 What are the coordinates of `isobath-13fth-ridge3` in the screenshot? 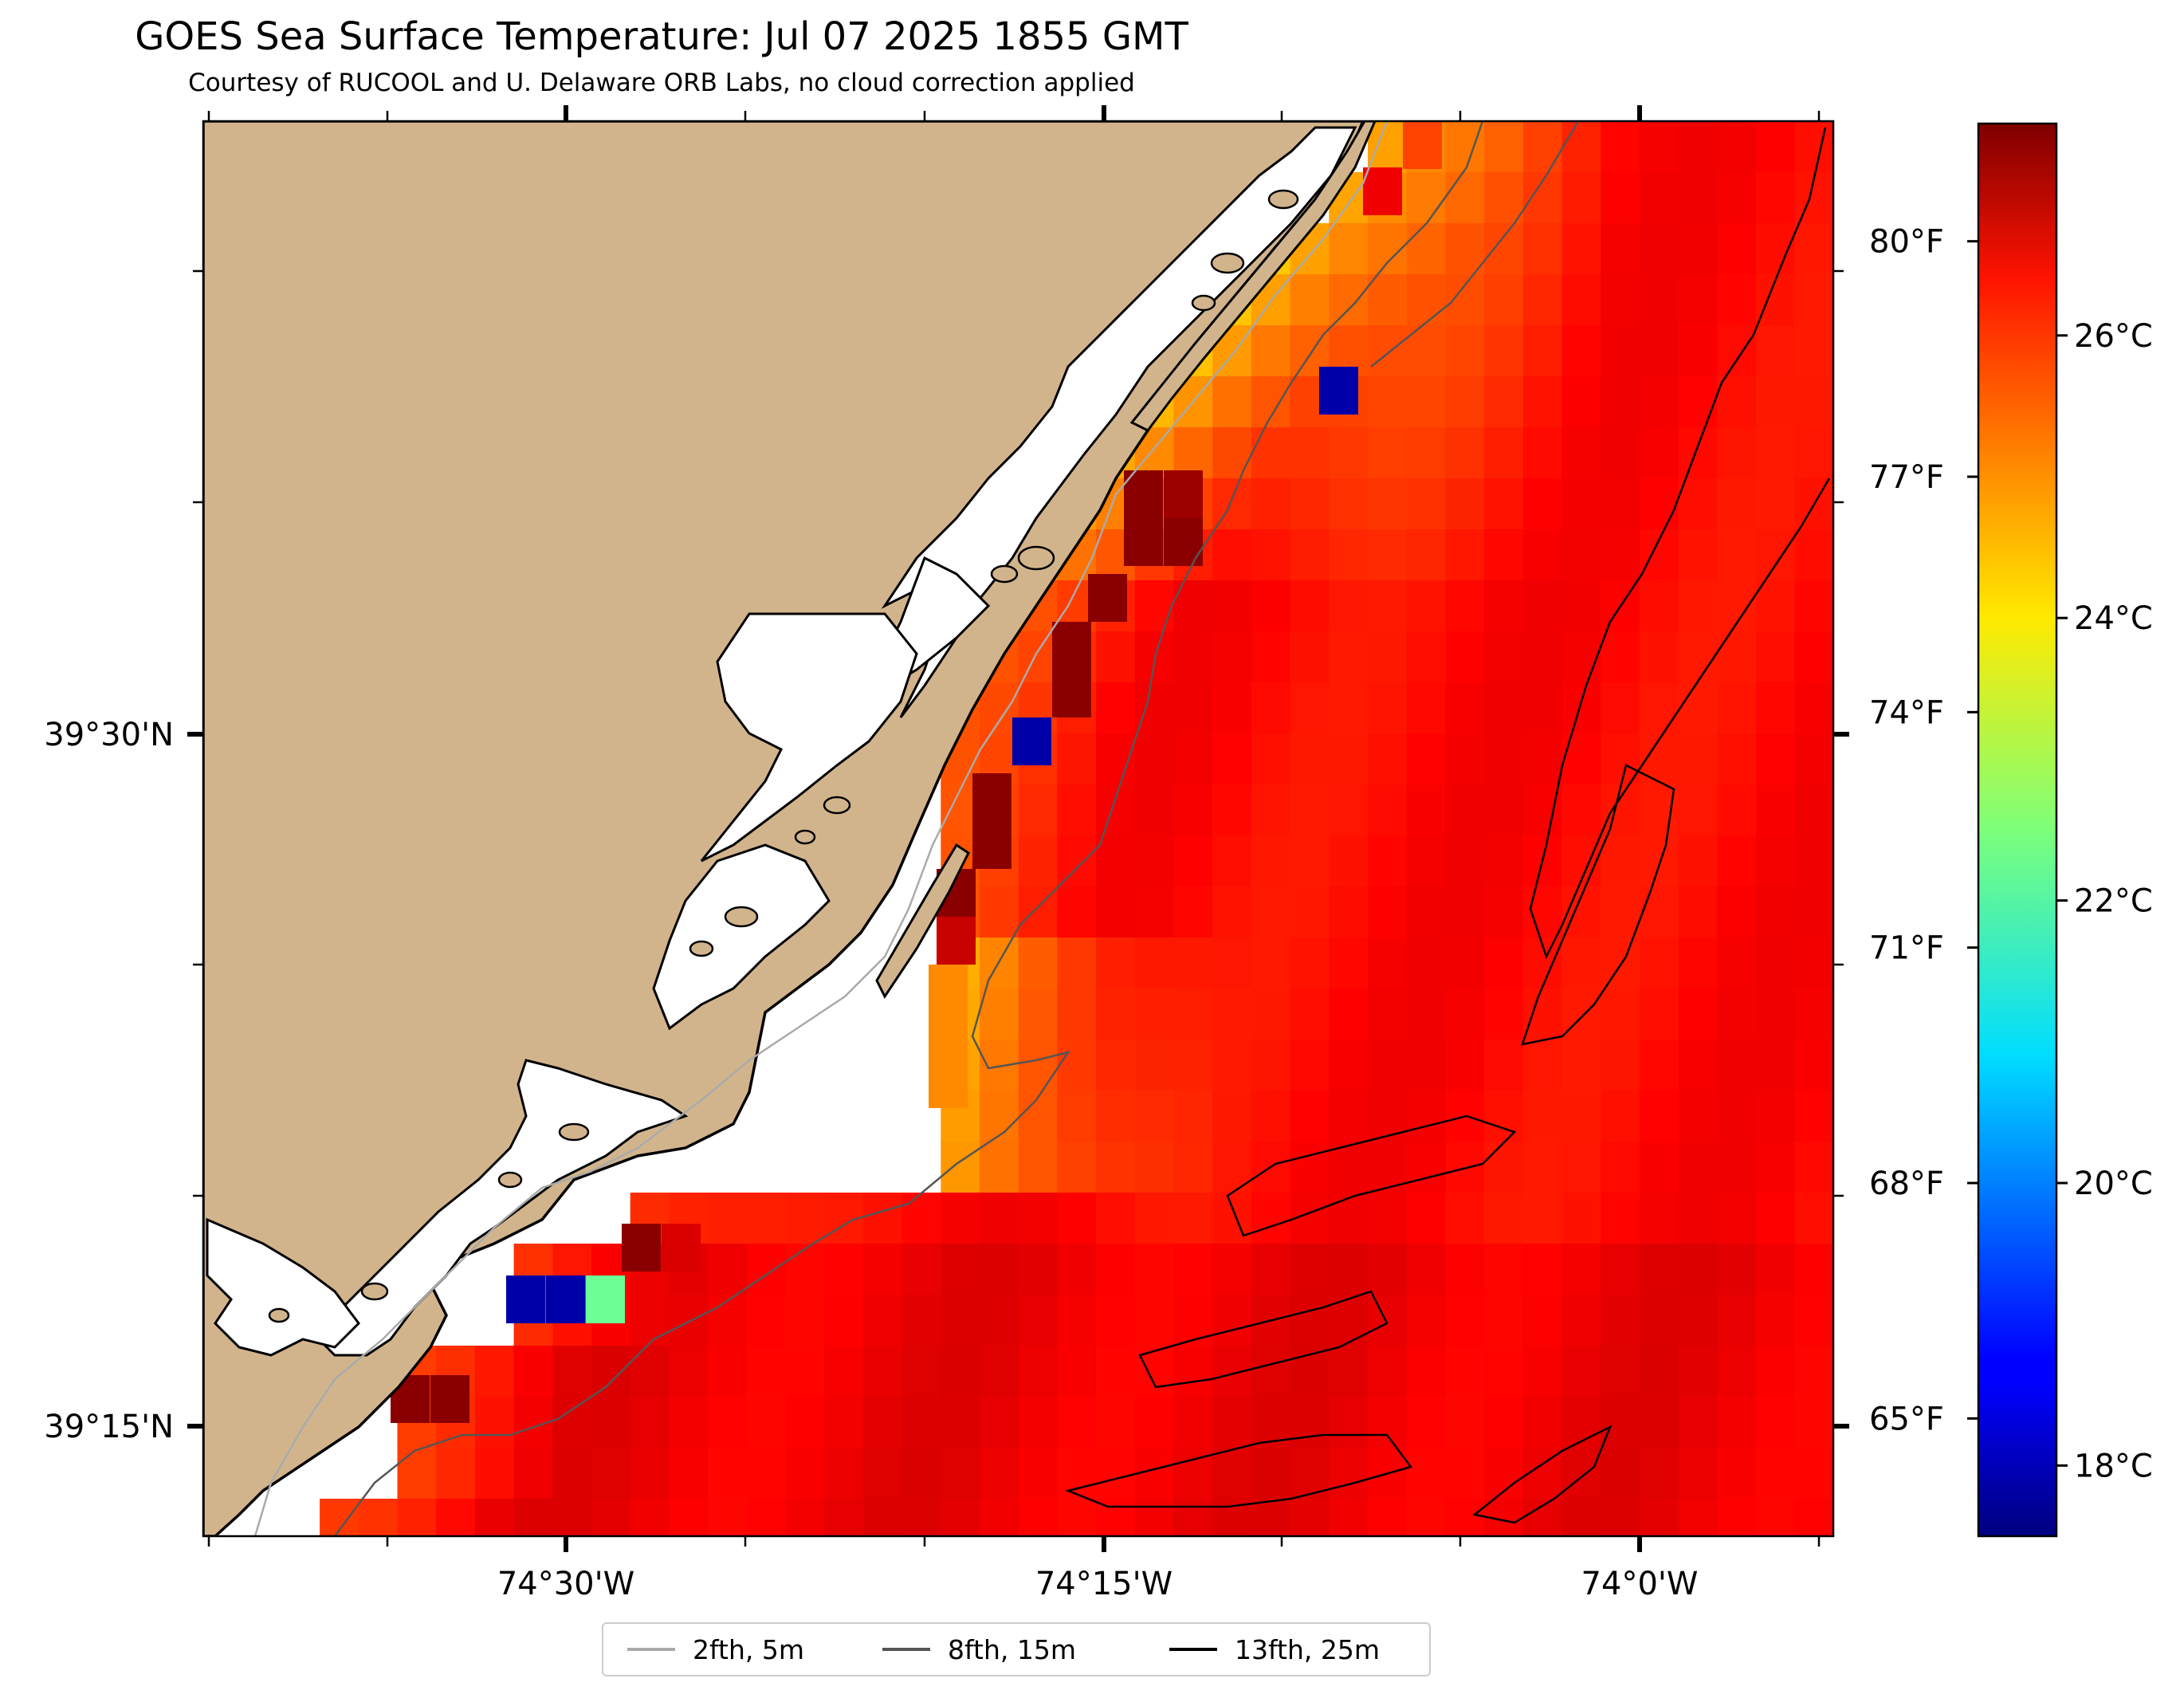 It's located at (1263, 1339).